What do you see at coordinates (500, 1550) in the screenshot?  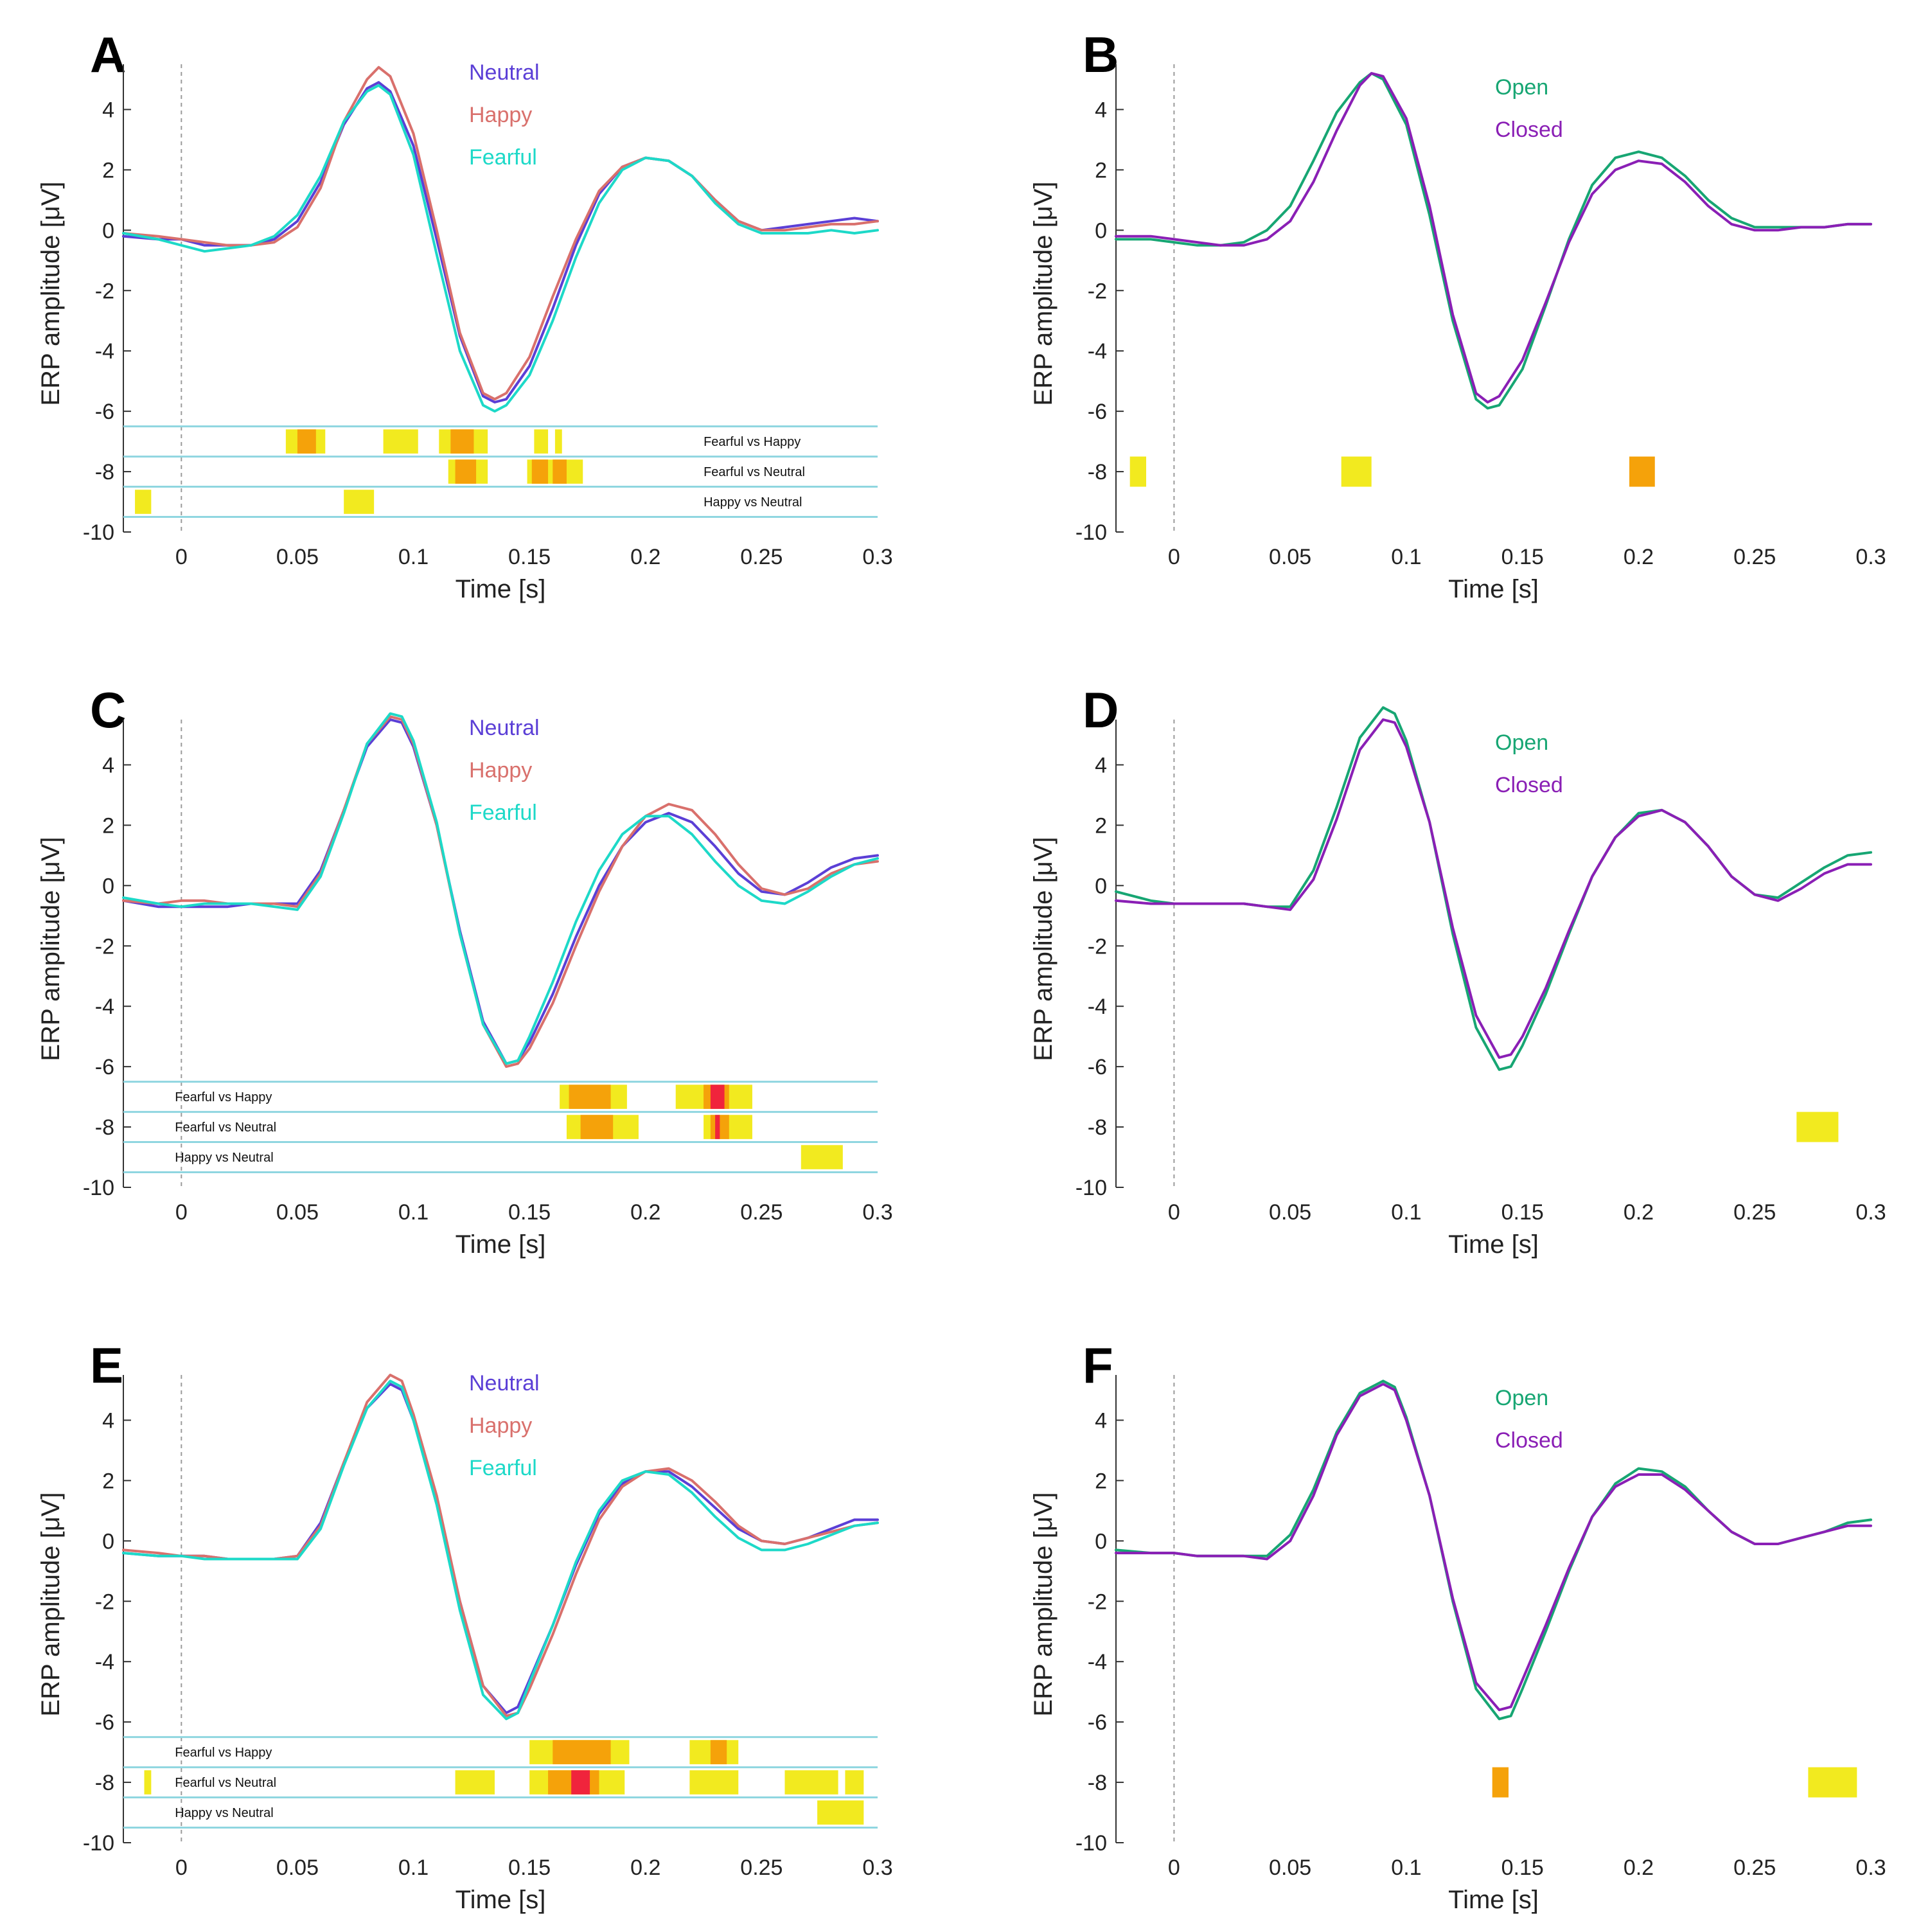 I see `panel-e-series-fearful` at bounding box center [500, 1550].